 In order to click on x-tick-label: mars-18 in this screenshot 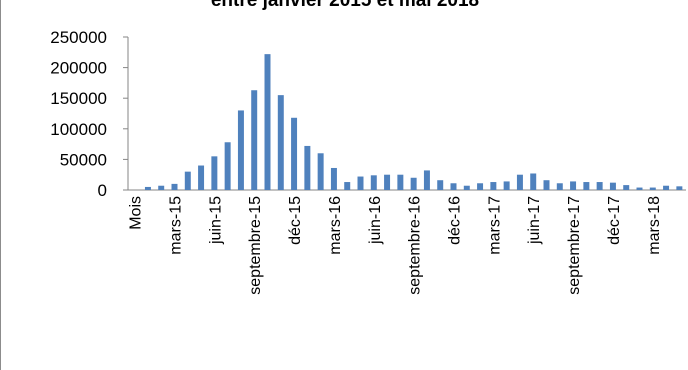, I will do `click(654, 225)`.